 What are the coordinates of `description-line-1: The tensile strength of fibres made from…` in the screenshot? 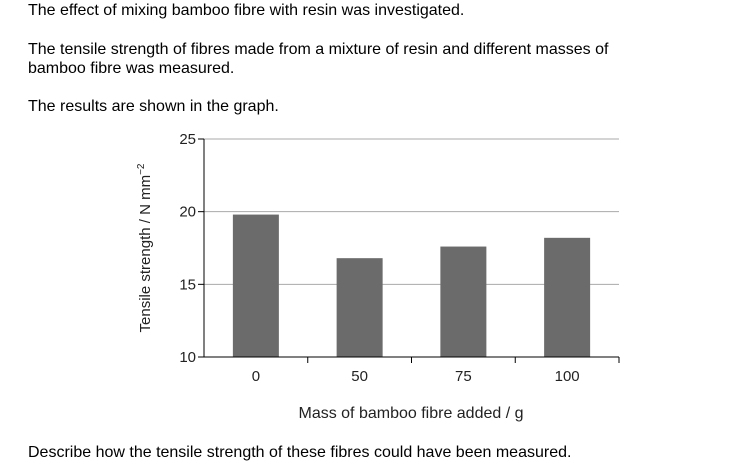 It's located at (318, 49).